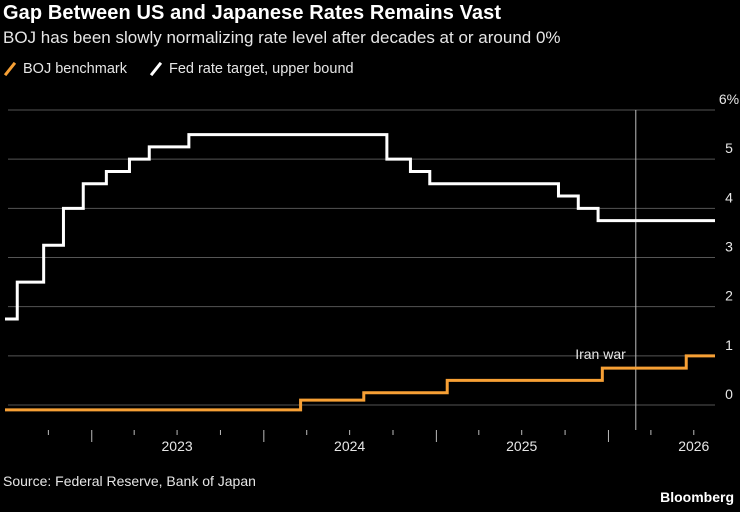 The image size is (740, 512). Describe the element at coordinates (10, 69) in the screenshot. I see `legend-swatch-boj` at that location.